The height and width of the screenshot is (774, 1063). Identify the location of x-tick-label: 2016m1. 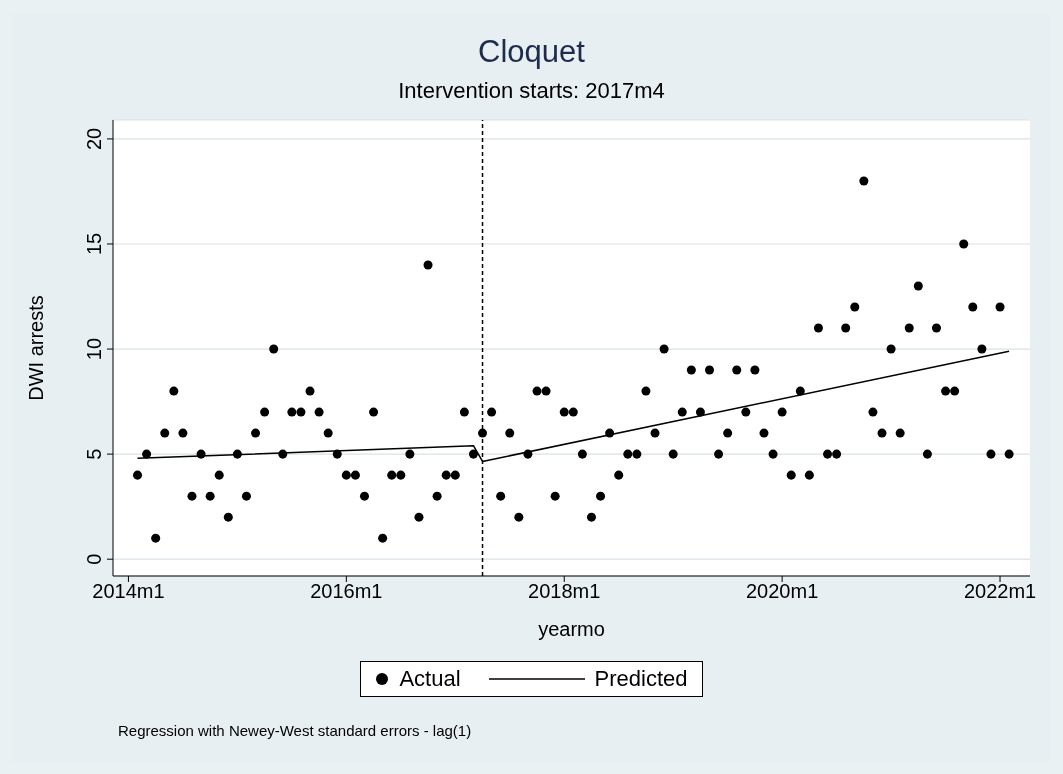
(346, 591).